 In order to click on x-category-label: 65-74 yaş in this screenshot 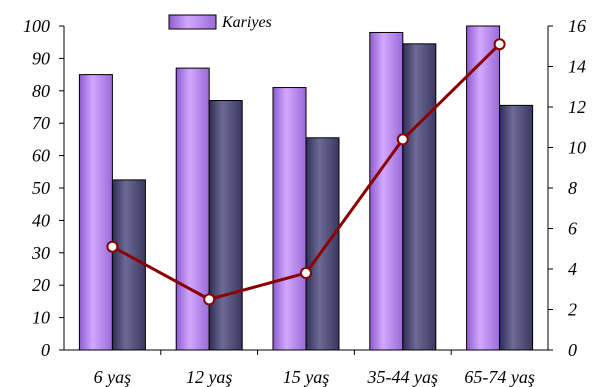, I will do `click(499, 377)`.